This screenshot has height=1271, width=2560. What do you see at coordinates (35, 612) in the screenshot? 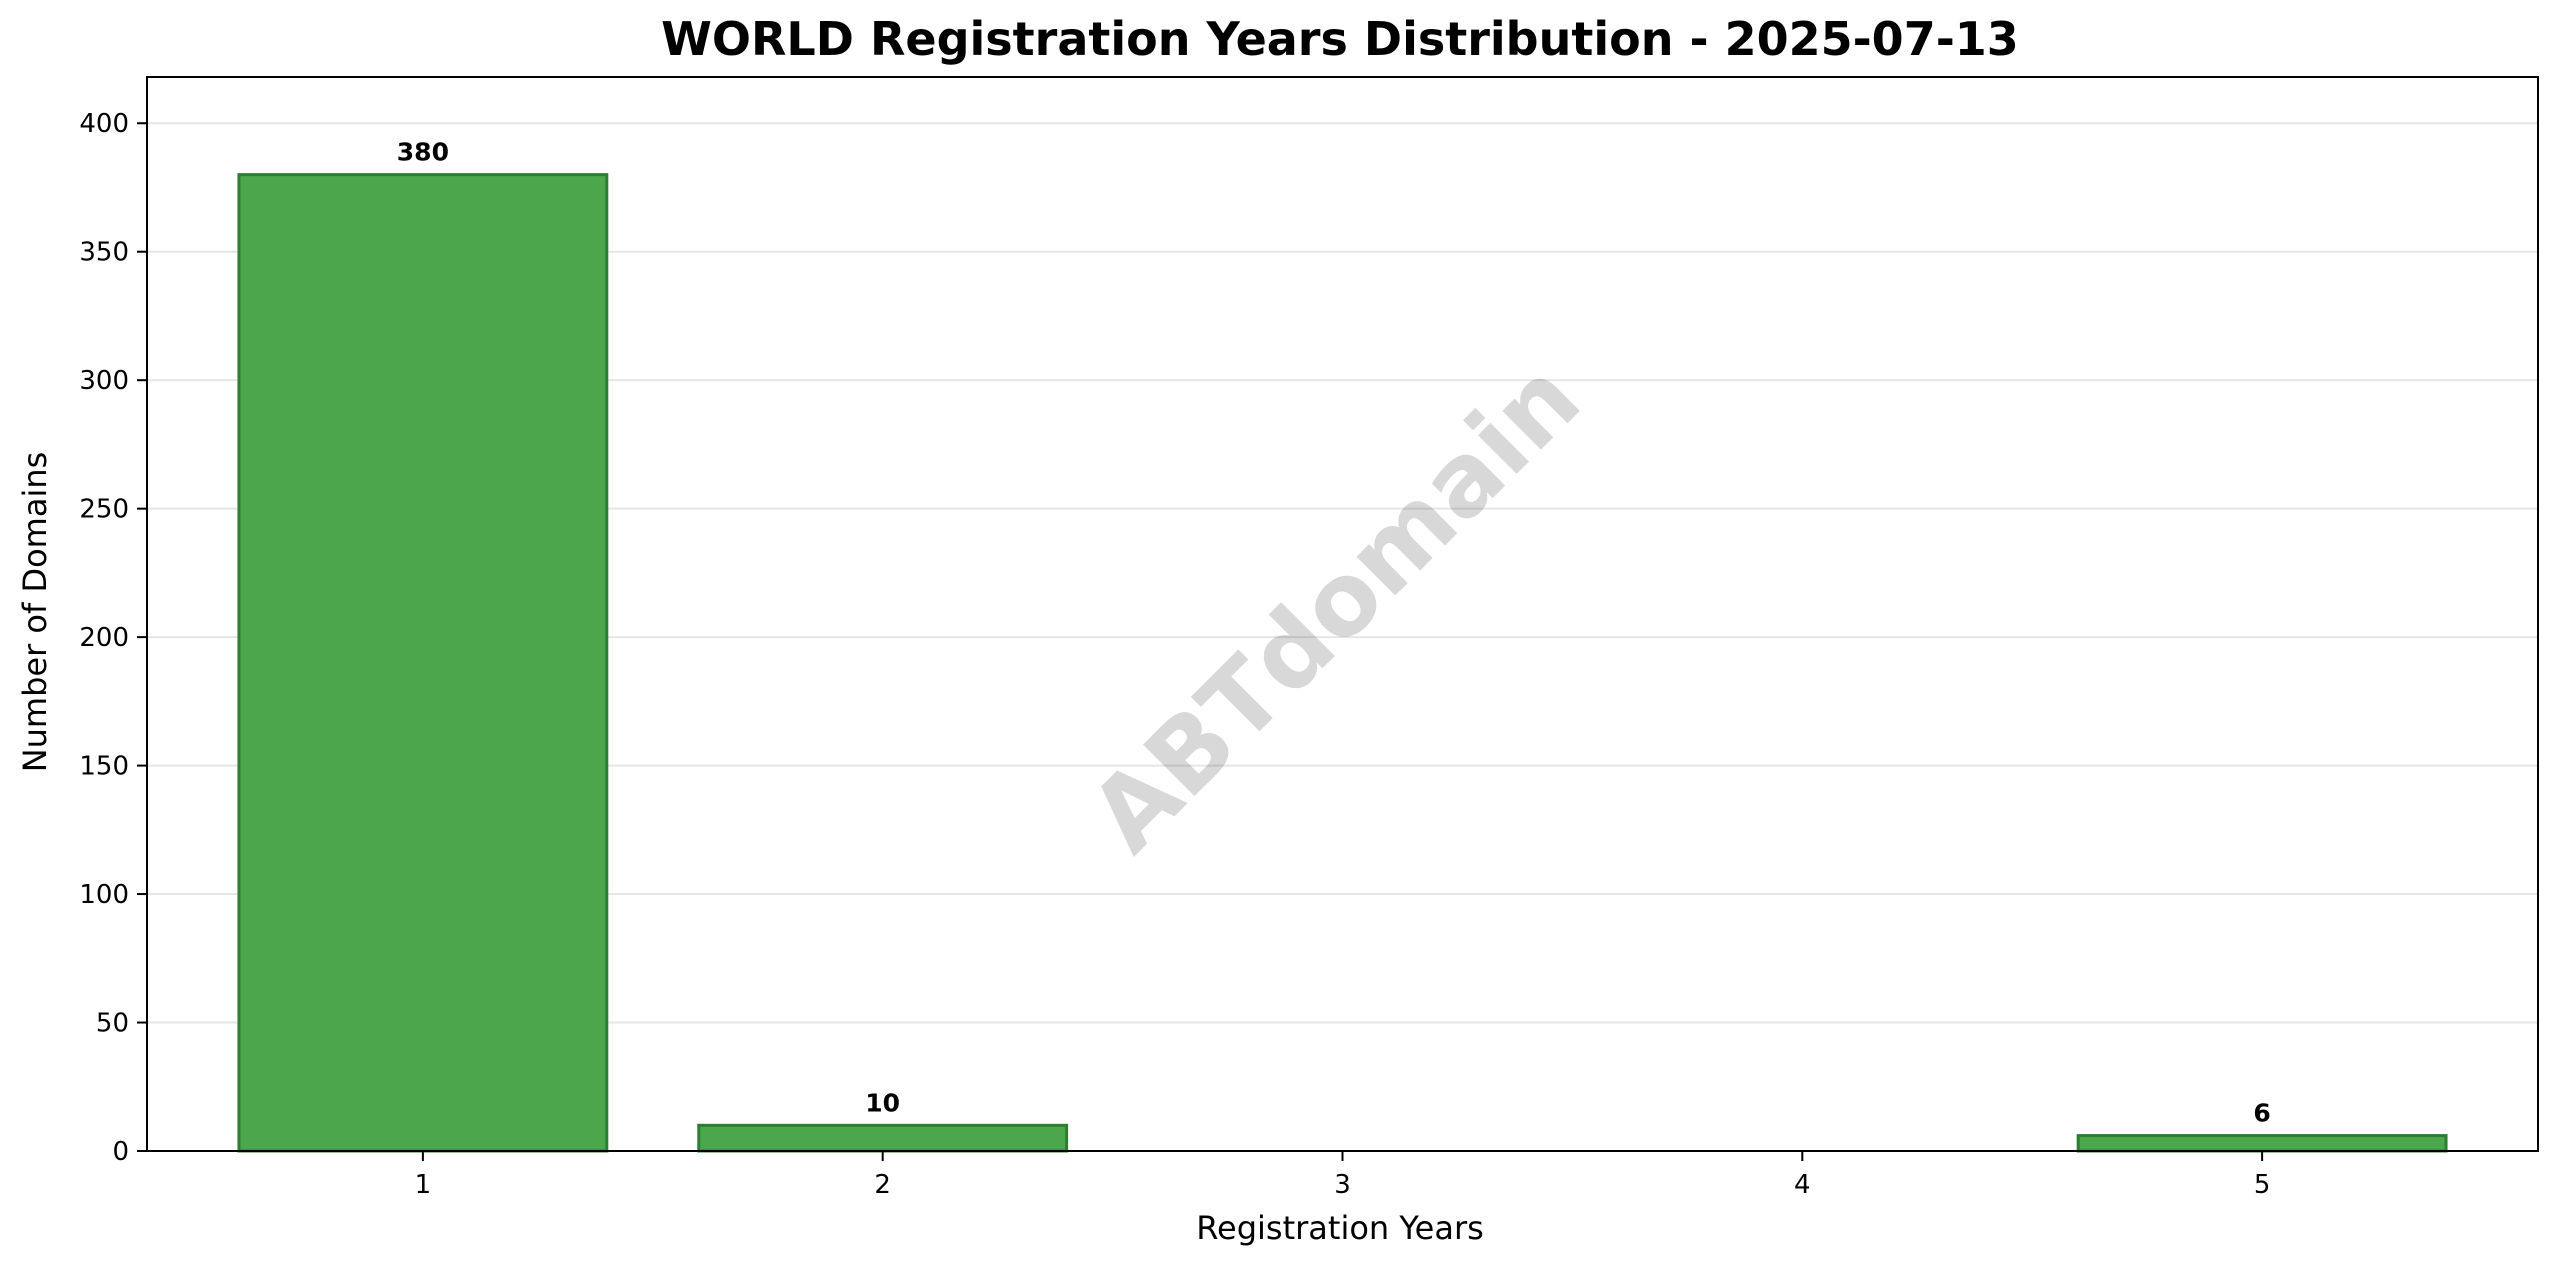
I see `y-axis-label: Number of Domains` at bounding box center [35, 612].